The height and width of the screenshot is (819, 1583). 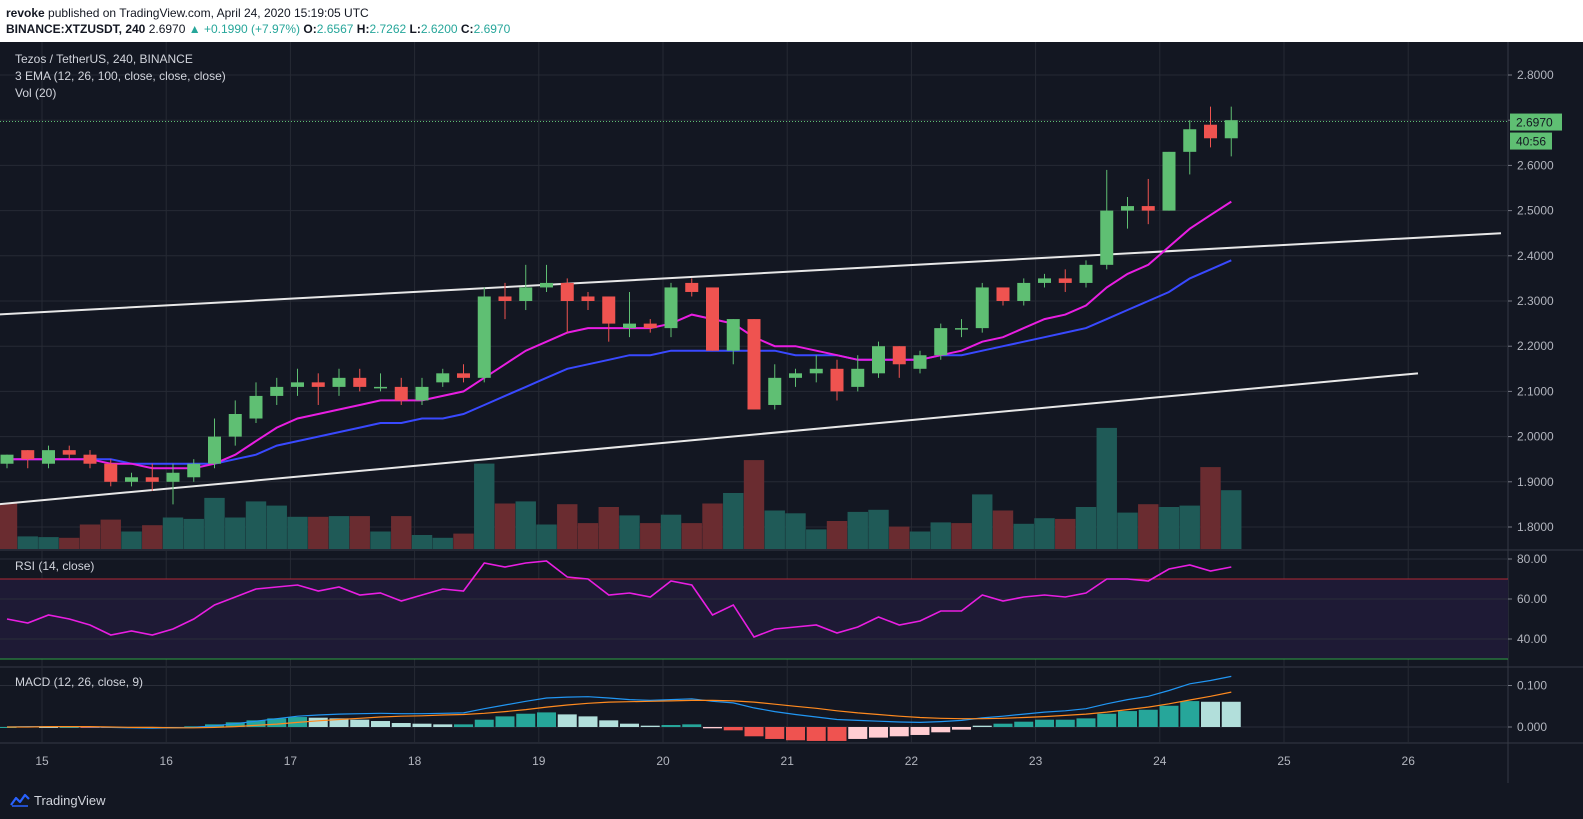 I want to click on signal-line, so click(x=619, y=710).